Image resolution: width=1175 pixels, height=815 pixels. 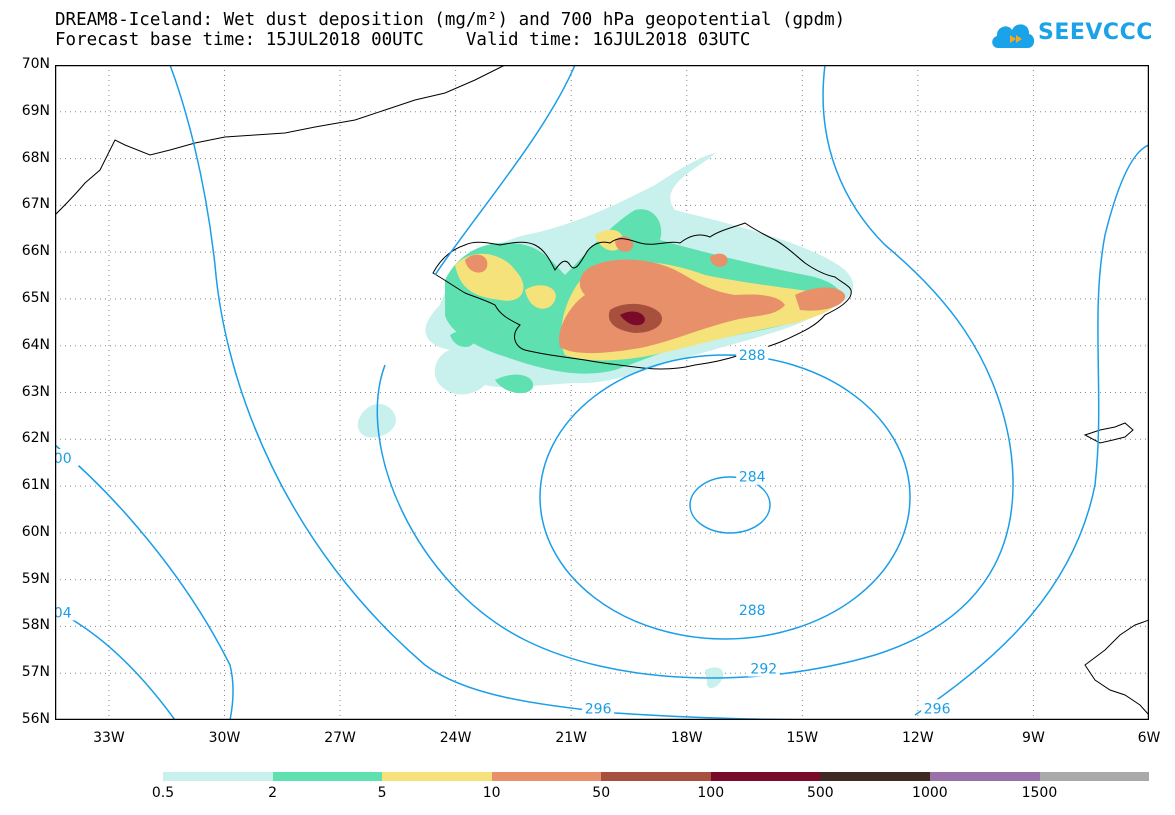 What do you see at coordinates (109, 738) in the screenshot?
I see `longitude-label: 33W` at bounding box center [109, 738].